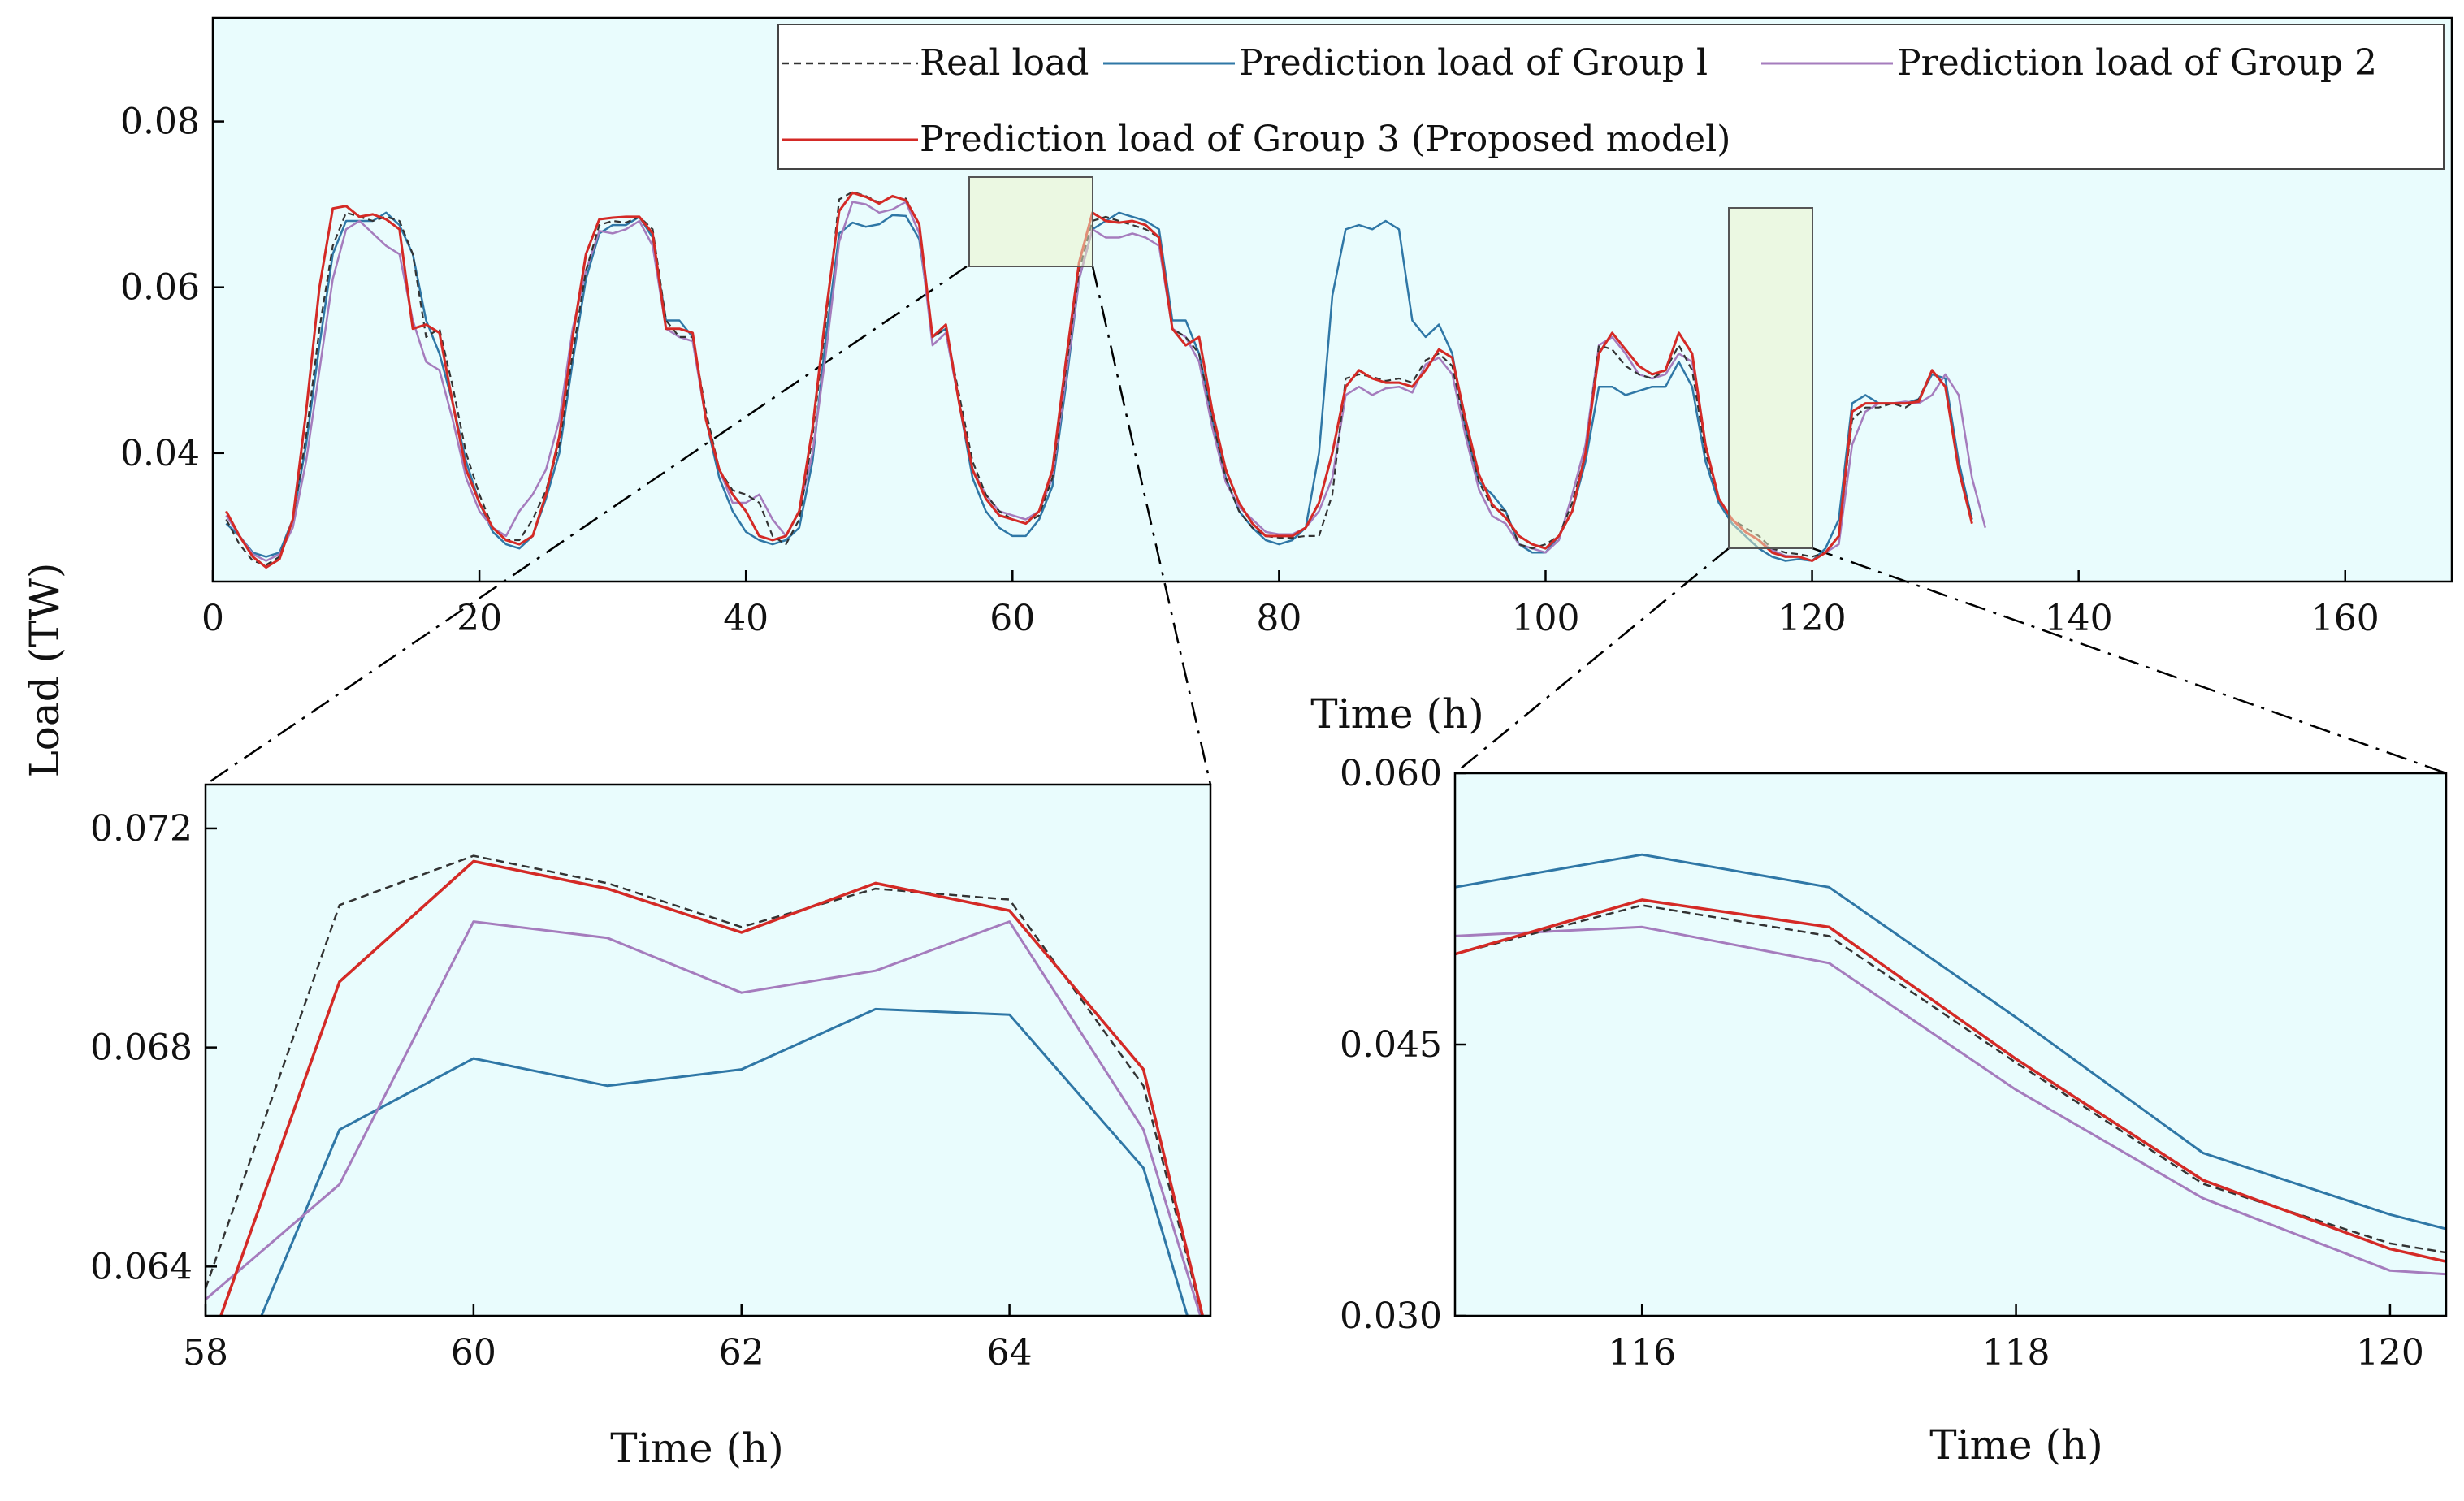 The image size is (2464, 1501). Describe the element at coordinates (473, 1352) in the screenshot. I see `zl-x-tick-label: 60` at that location.